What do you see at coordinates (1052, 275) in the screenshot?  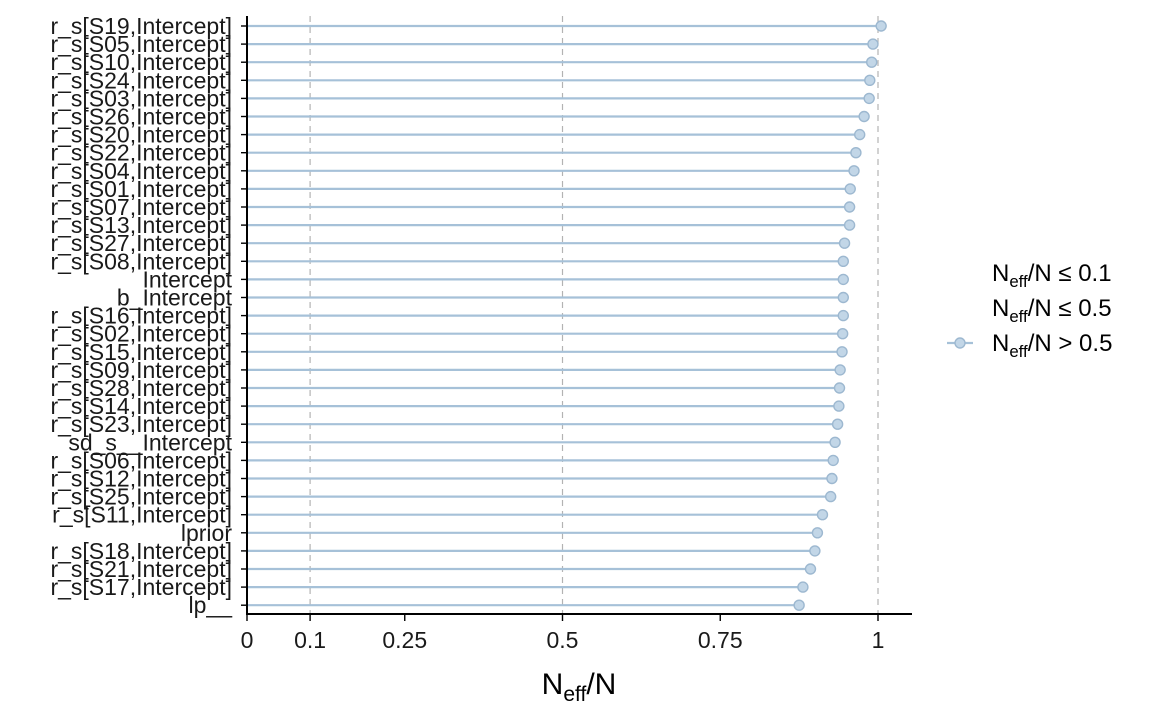 I see `legend-entry: Neff/N ≤ 0.1` at bounding box center [1052, 275].